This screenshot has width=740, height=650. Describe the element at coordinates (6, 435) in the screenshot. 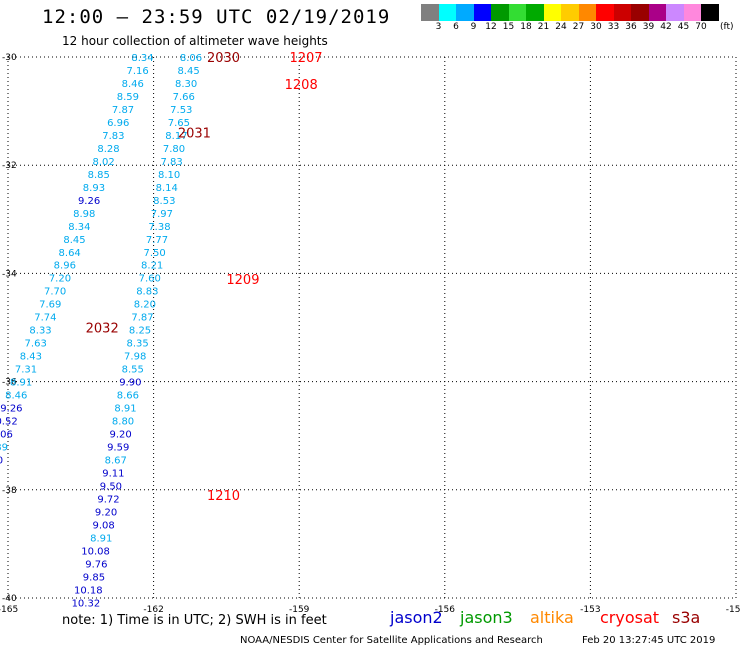

I see `wave-height-label: 9.06` at that location.